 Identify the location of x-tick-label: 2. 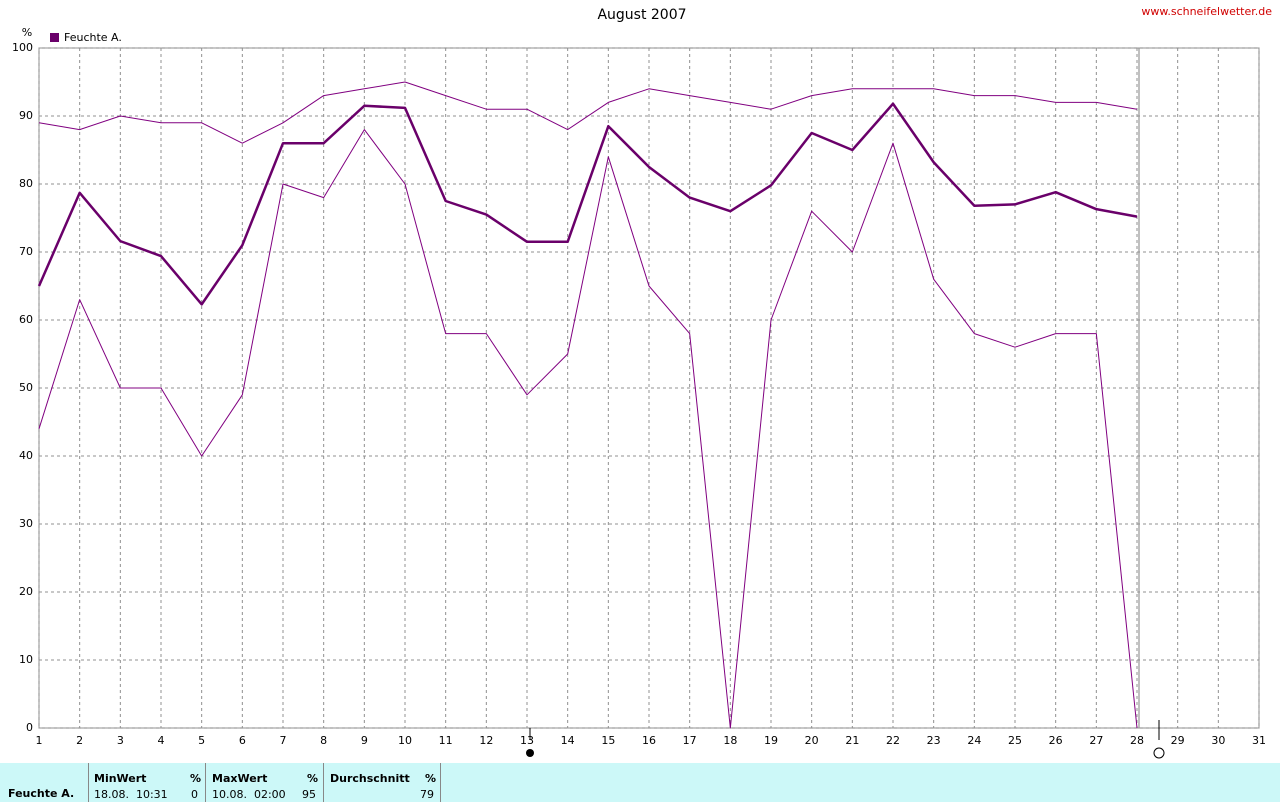
(79, 740).